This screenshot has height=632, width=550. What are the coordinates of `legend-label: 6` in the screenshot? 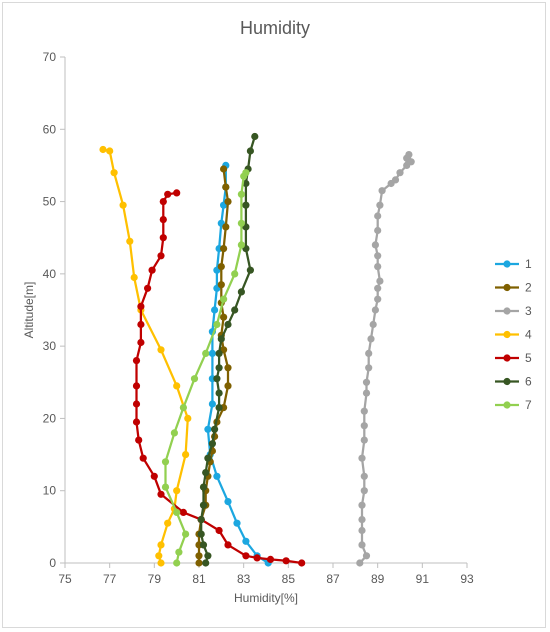 It's located at (528, 382).